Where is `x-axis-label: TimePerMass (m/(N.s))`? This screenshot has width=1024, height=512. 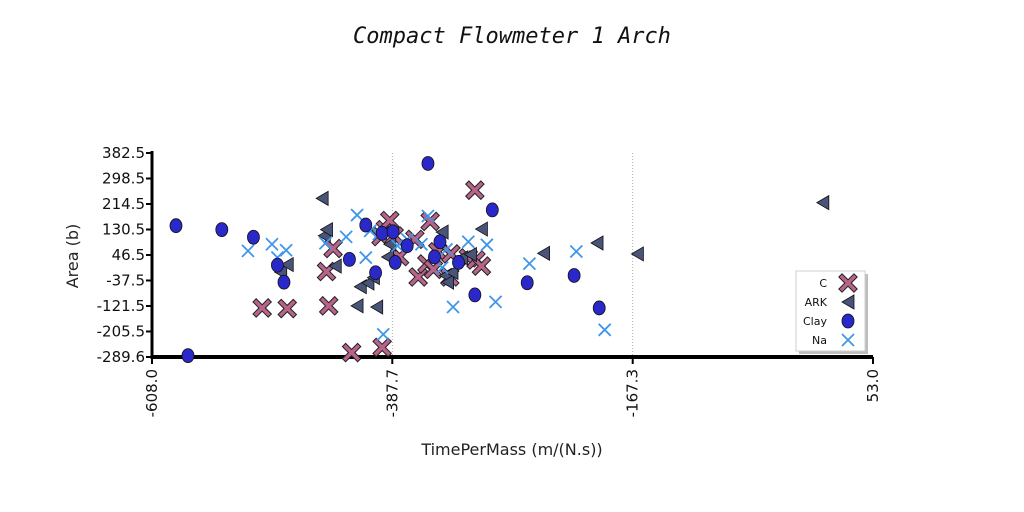 x-axis-label: TimePerMass (m/(N.s)) is located at coordinates (511, 449).